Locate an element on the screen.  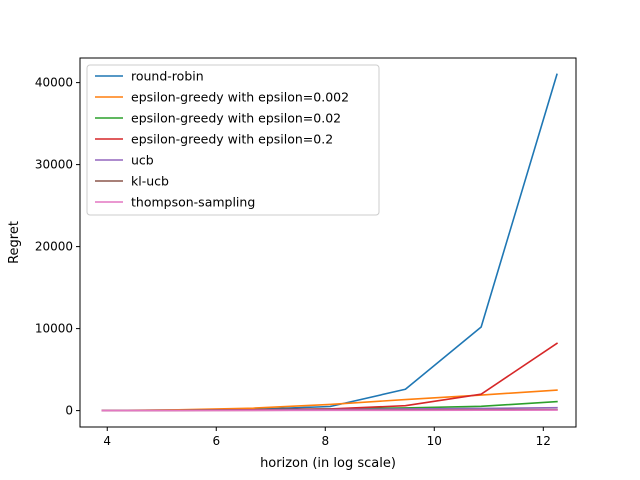
x-axis-ticks: 4 6 8 10 12 is located at coordinates (327, 437).